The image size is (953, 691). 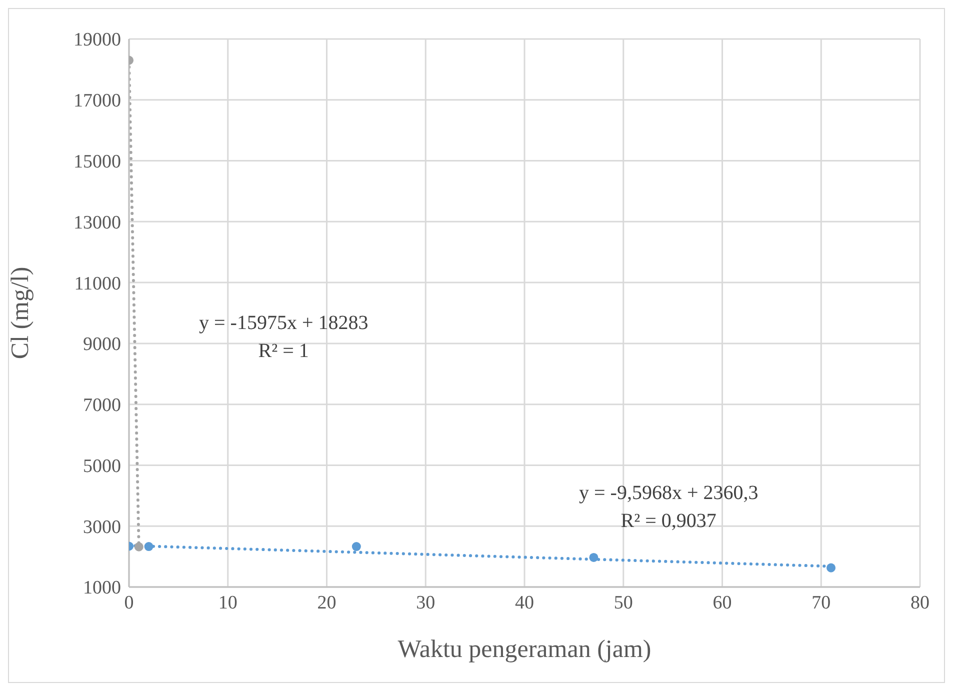 What do you see at coordinates (228, 603) in the screenshot?
I see `x-tick-label: 10` at bounding box center [228, 603].